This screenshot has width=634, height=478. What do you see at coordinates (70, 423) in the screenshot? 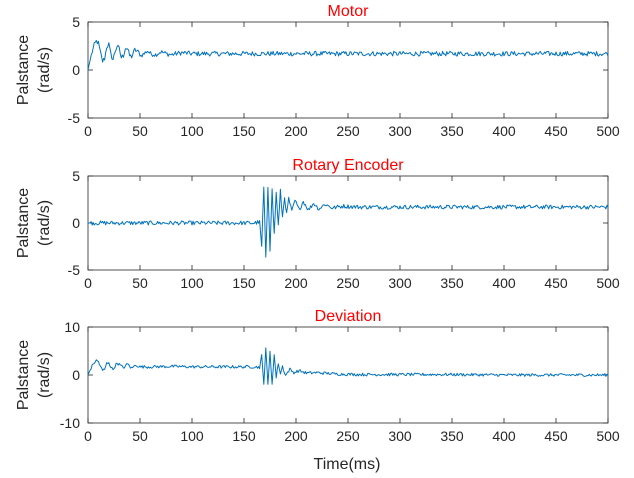
I see `y-tick-label: -10` at bounding box center [70, 423].